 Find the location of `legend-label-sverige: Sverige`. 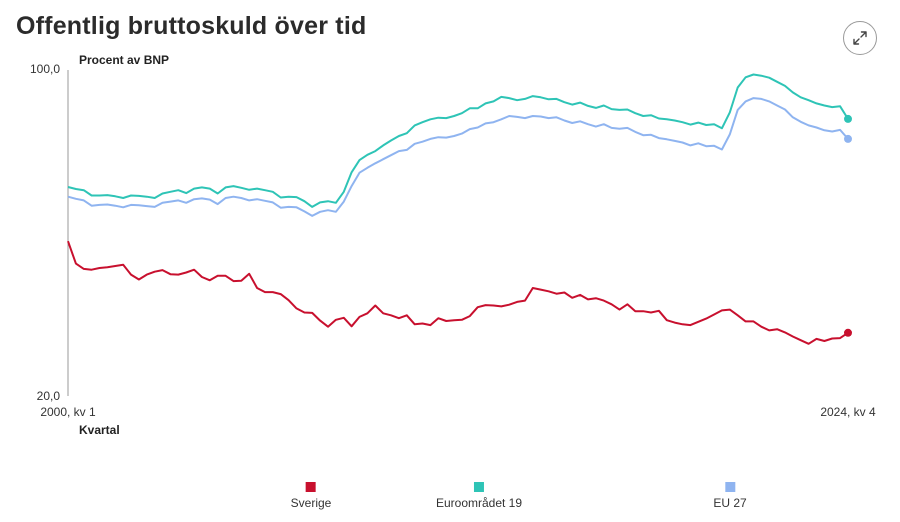

legend-label-sverige: Sverige is located at coordinates (311, 503).